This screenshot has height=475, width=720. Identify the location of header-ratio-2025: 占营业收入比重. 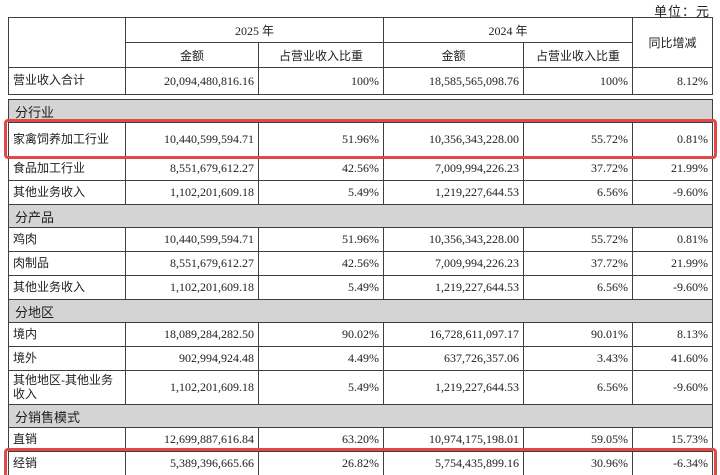
(321, 55).